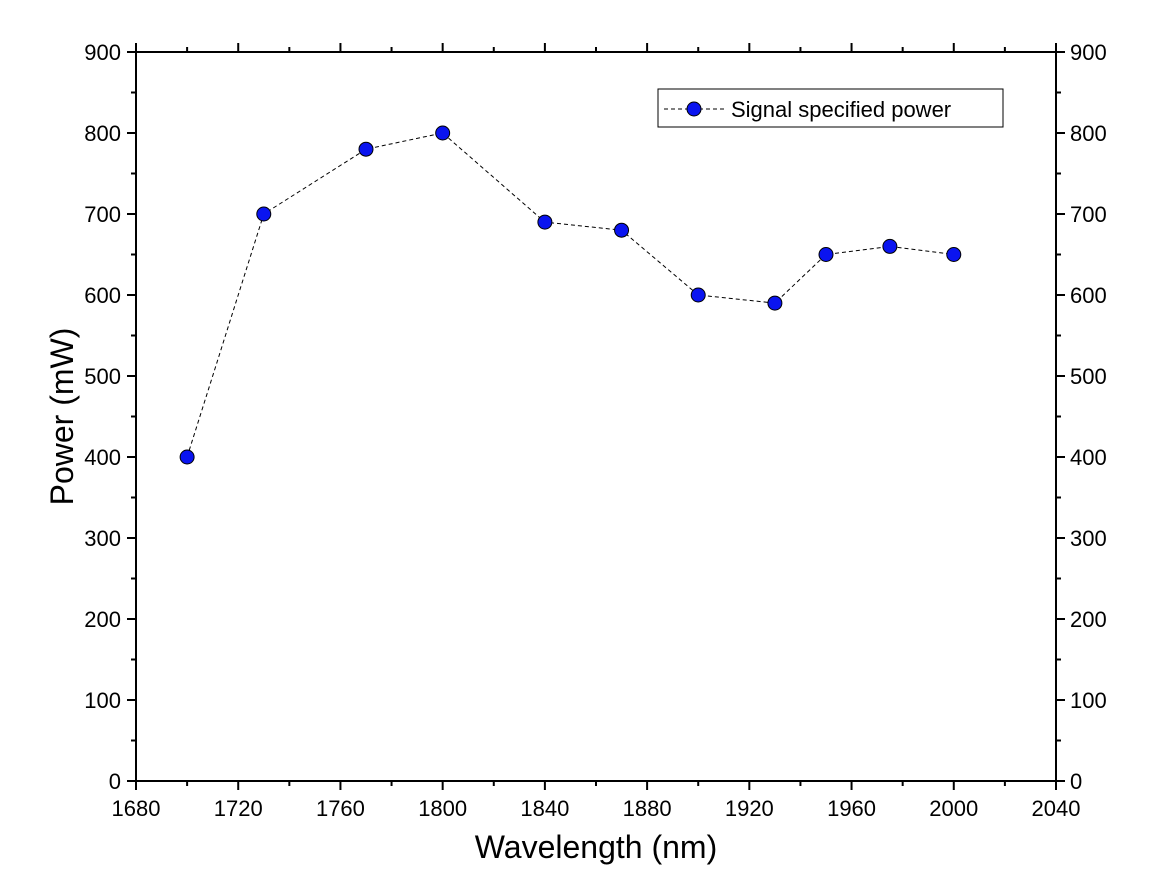 The height and width of the screenshot is (889, 1155). What do you see at coordinates (1088, 457) in the screenshot?
I see `y-tick-label-right: 400` at bounding box center [1088, 457].